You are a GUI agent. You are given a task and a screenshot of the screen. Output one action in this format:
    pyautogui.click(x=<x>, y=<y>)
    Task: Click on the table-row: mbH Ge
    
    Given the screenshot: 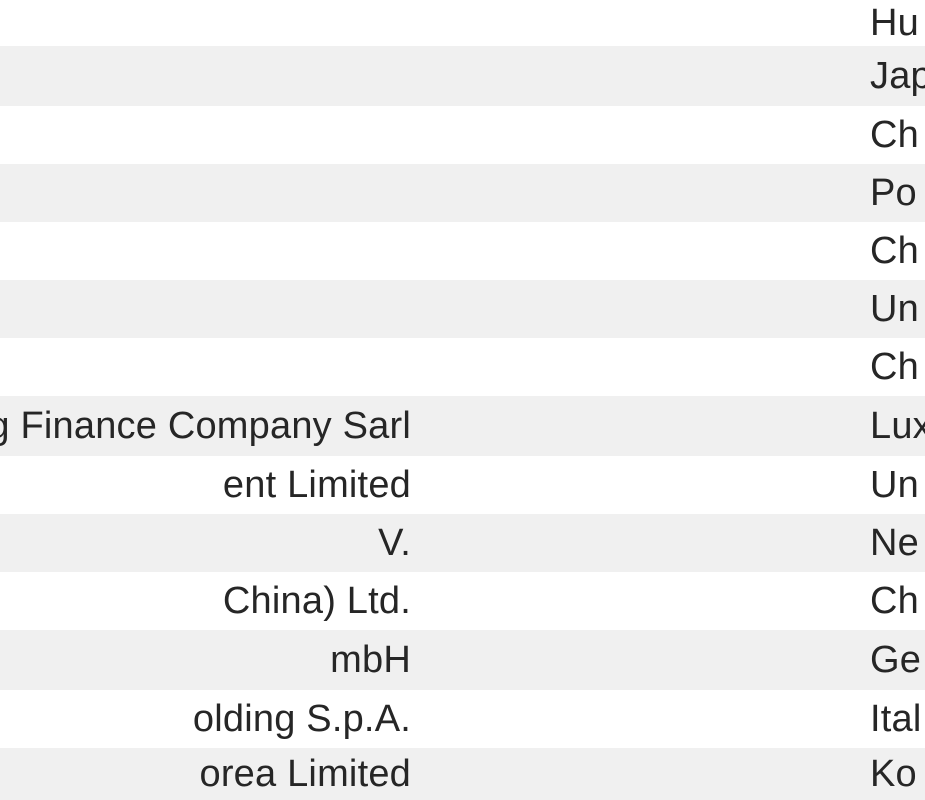 What is the action you would take?
    pyautogui.click(x=462, y=660)
    